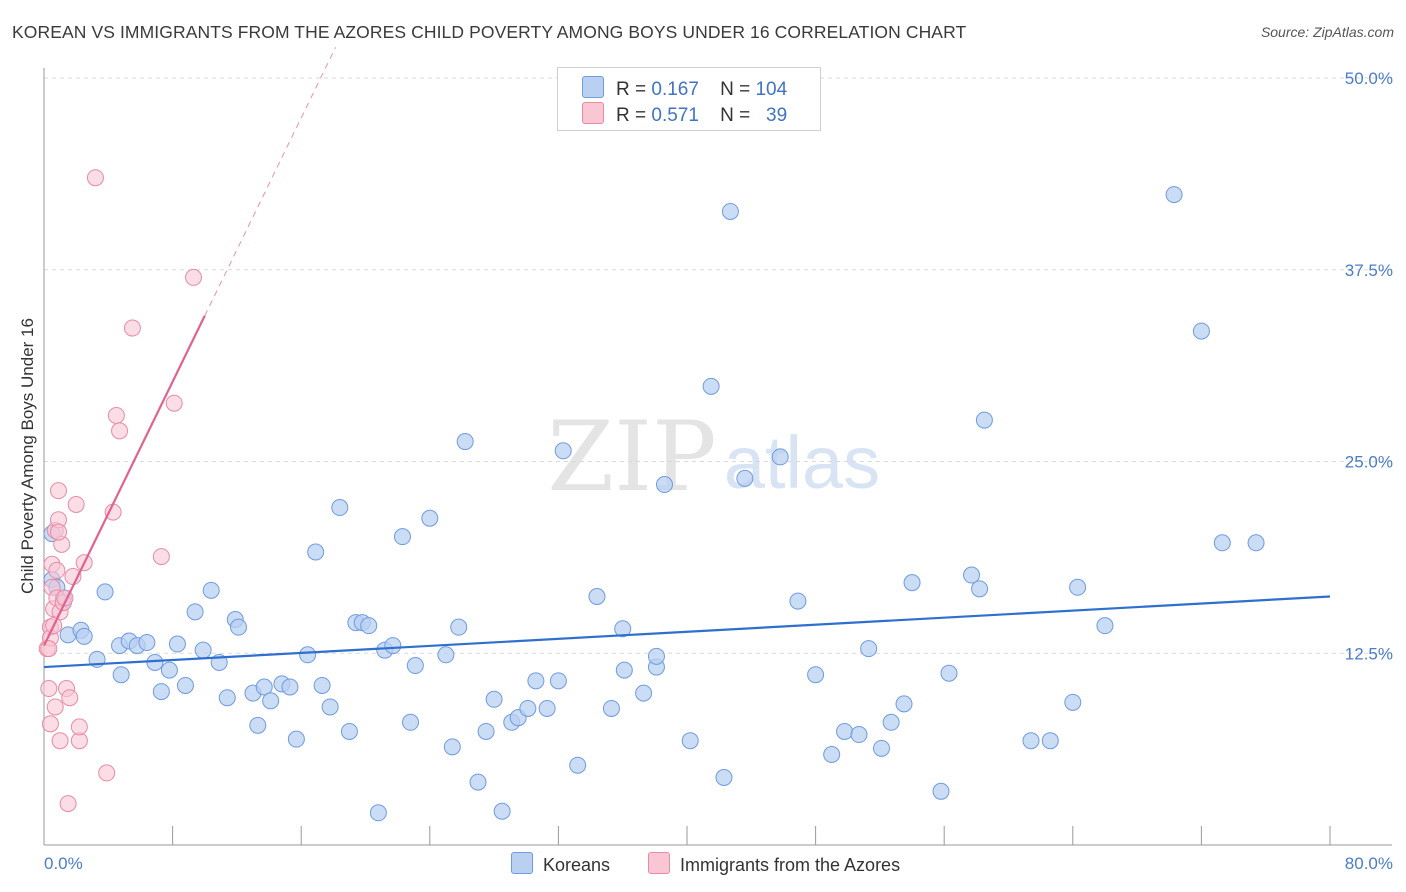  I want to click on koreans-n-label: N =, so click(735, 89).